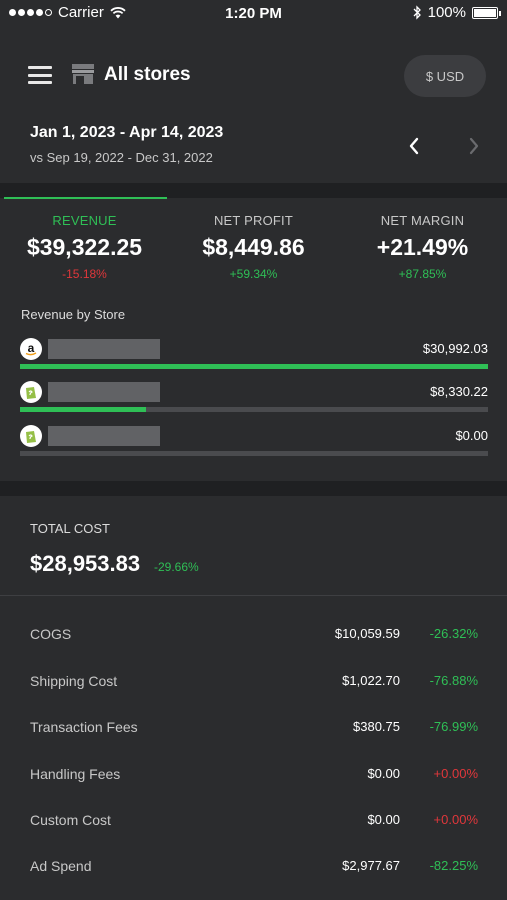 This screenshot has width=507, height=900. I want to click on cost-name: Shipping Cost, so click(74, 681).